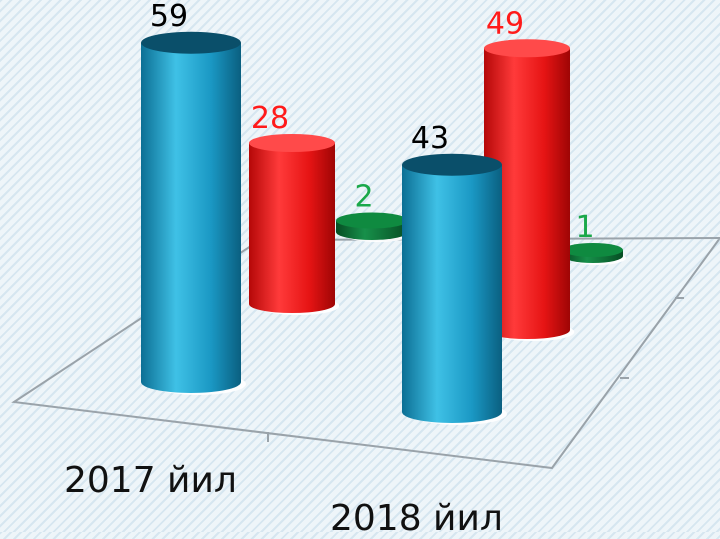 Image resolution: width=720 pixels, height=539 pixels. What do you see at coordinates (505, 23) in the screenshot?
I see `value-label-2018-series-2: 49` at bounding box center [505, 23].